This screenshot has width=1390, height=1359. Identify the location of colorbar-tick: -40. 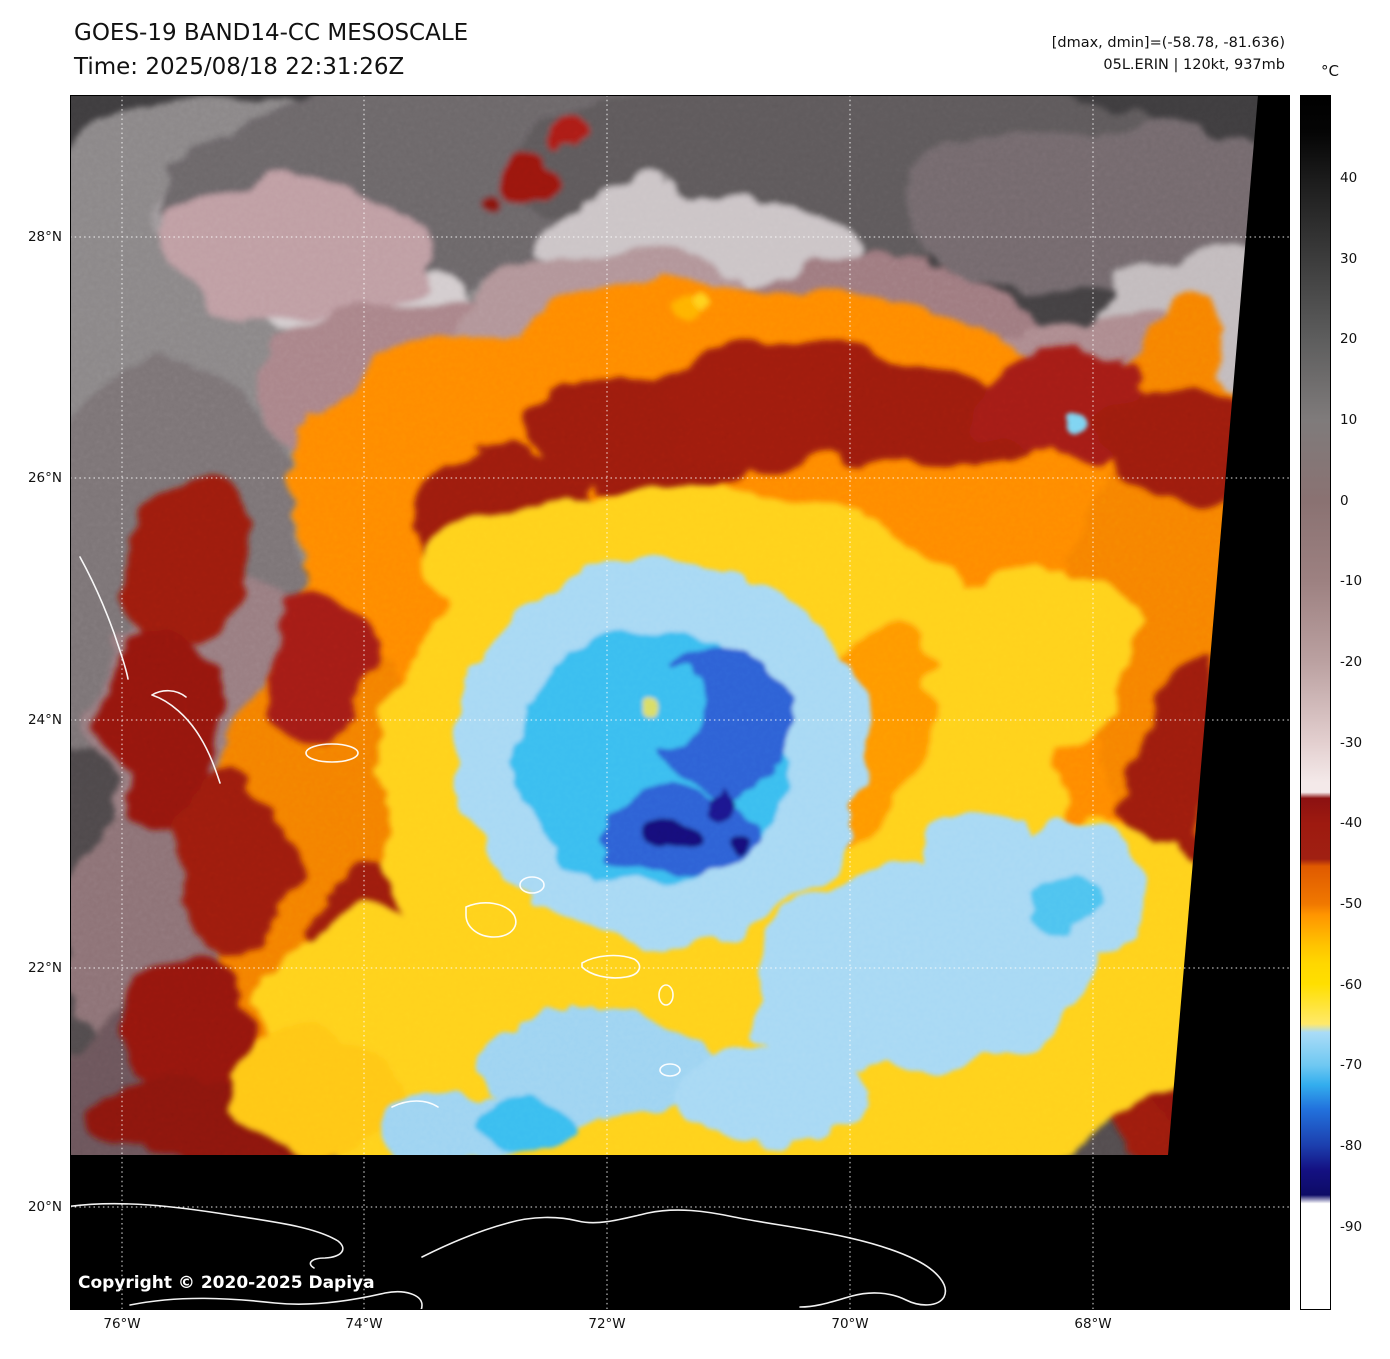
(1351, 823).